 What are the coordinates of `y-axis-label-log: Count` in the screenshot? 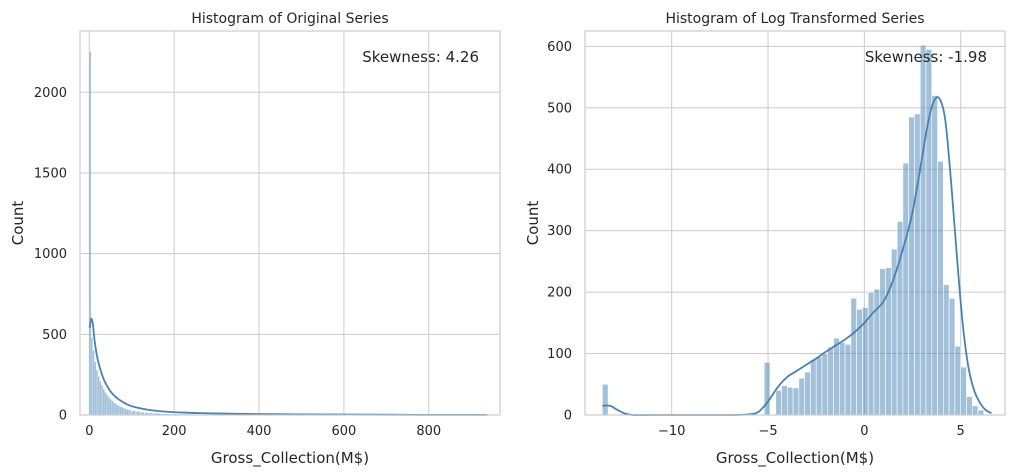 It's located at (533, 223).